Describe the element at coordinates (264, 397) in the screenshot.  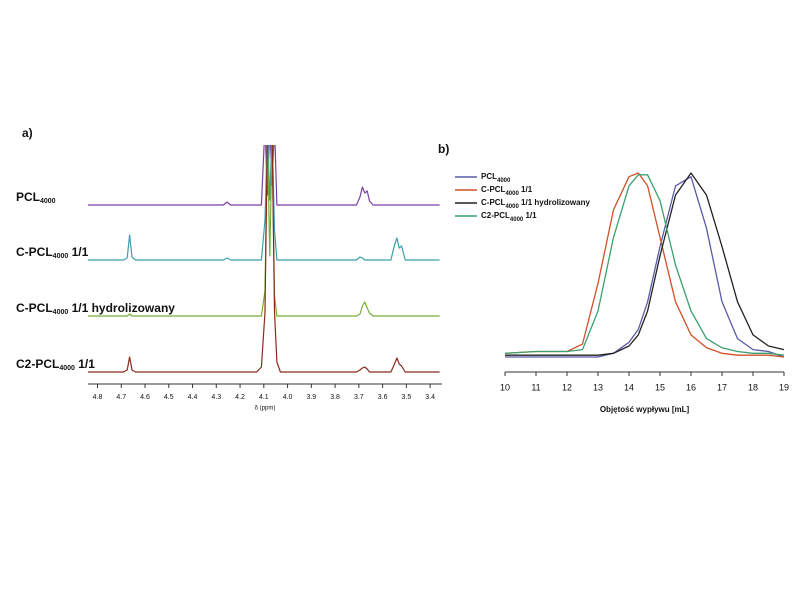
I see `x-tick-label: 4.1` at that location.